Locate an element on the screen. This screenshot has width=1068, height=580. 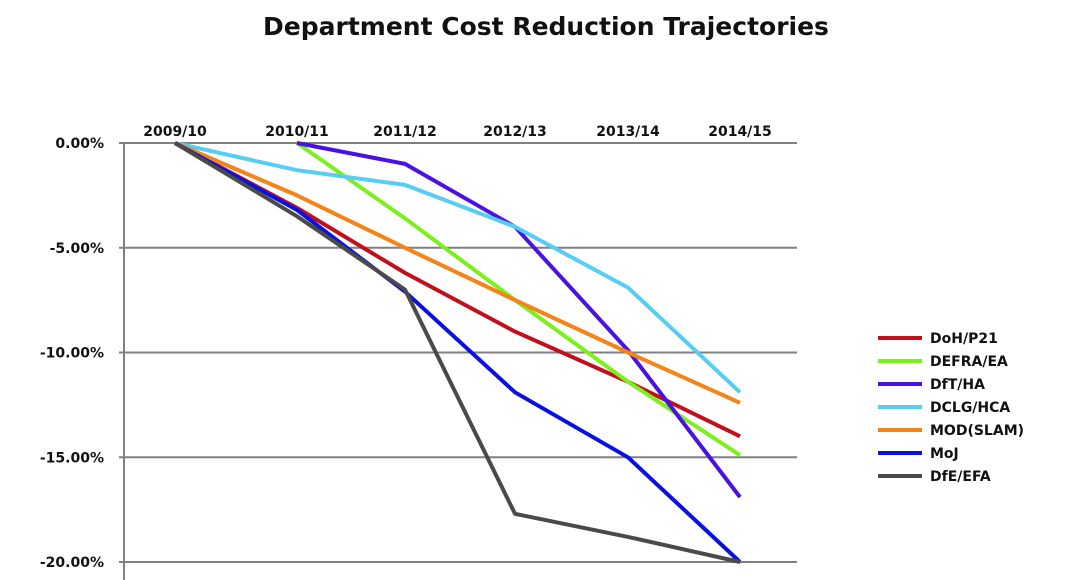
y-tick-label: -10.00% is located at coordinates (72, 354).